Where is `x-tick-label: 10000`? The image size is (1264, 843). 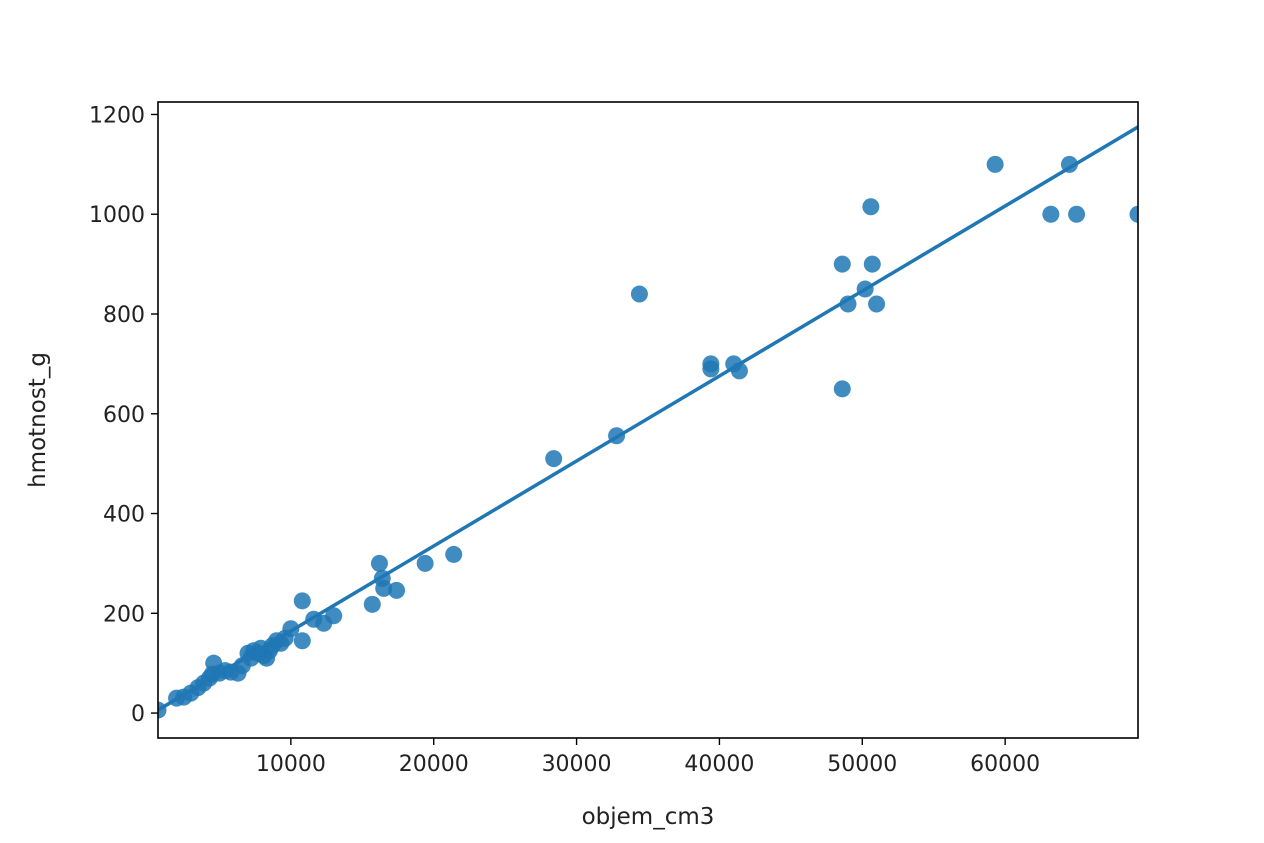 x-tick-label: 10000 is located at coordinates (291, 764).